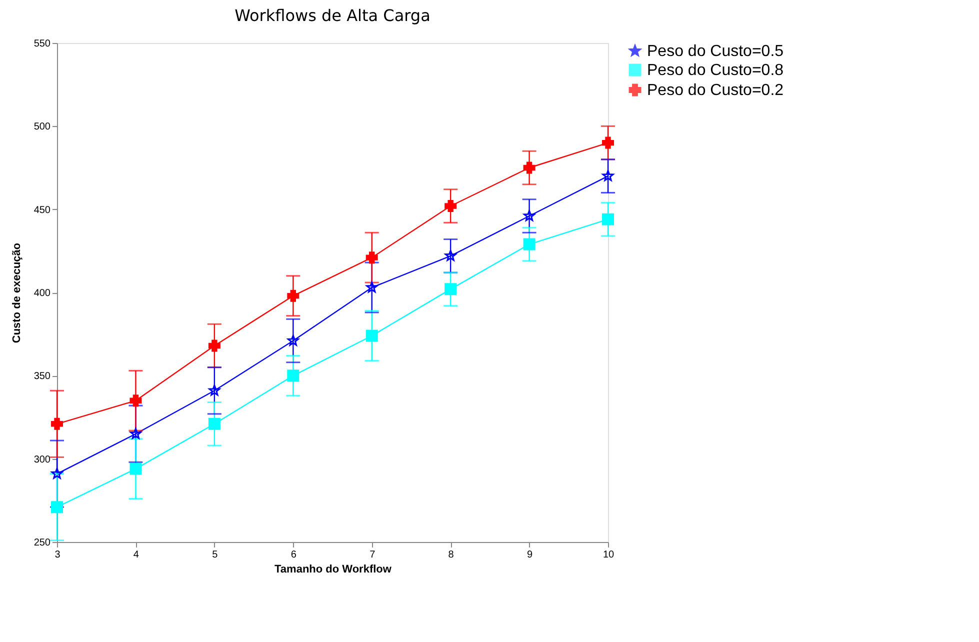 This screenshot has height=642, width=979. Describe the element at coordinates (215, 555) in the screenshot. I see `x-tick-label: 5` at that location.